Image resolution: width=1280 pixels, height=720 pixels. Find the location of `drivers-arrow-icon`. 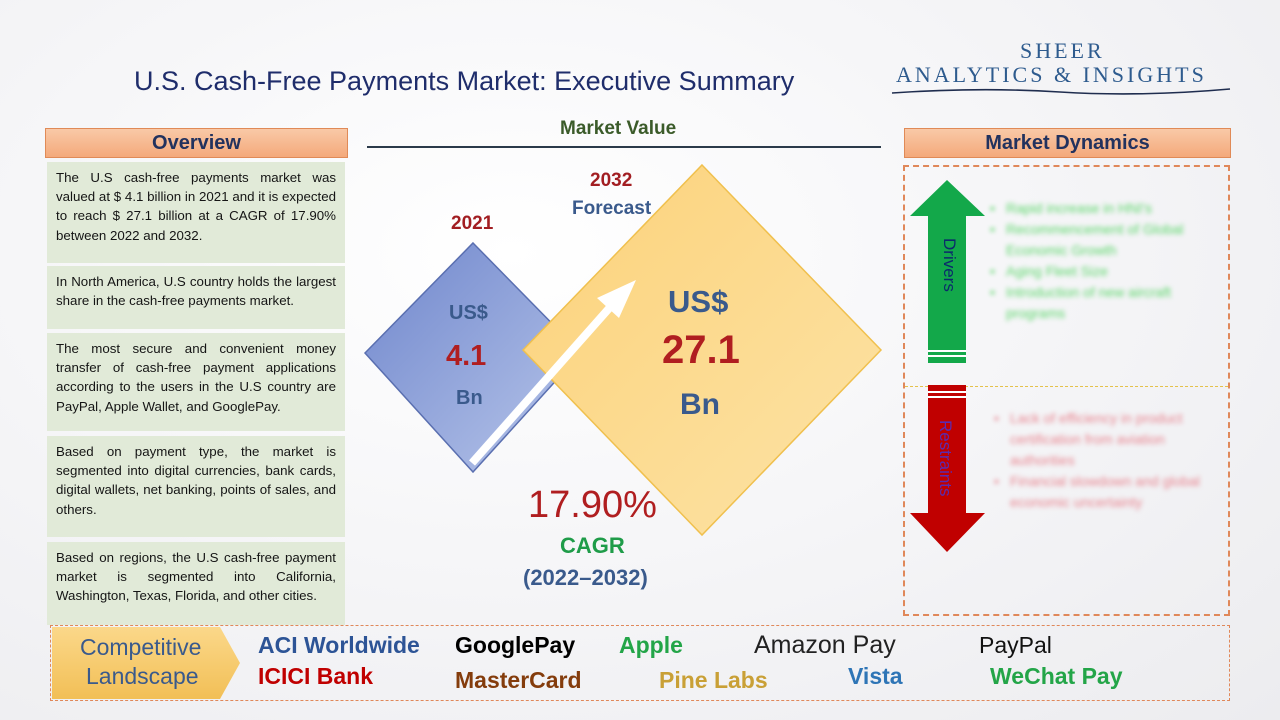

drivers-arrow-icon is located at coordinates (947, 271).